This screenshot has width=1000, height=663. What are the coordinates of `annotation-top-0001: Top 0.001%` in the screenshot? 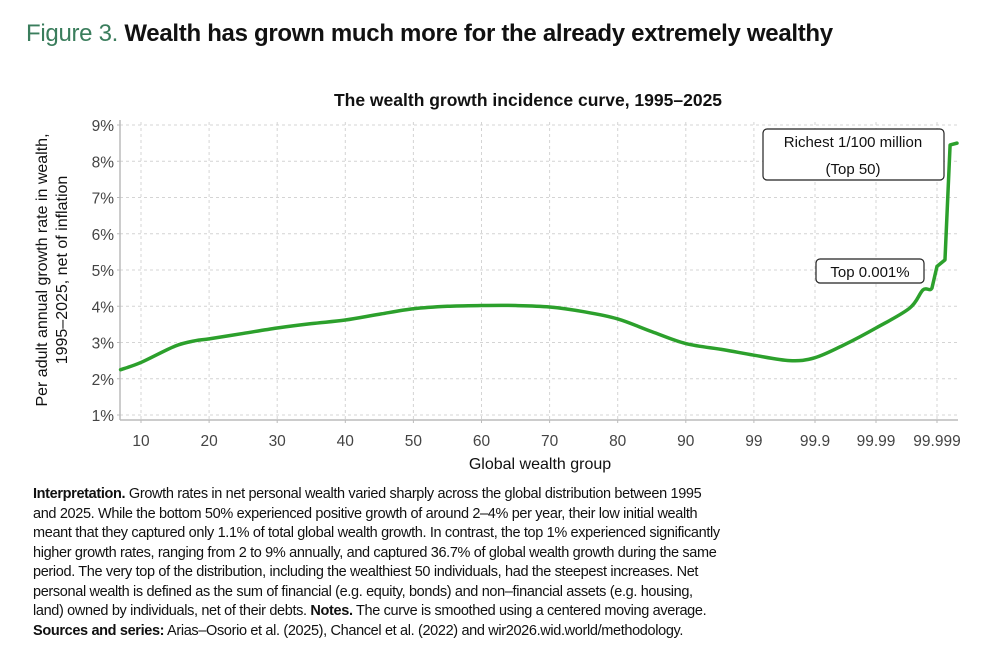 It's located at (870, 271).